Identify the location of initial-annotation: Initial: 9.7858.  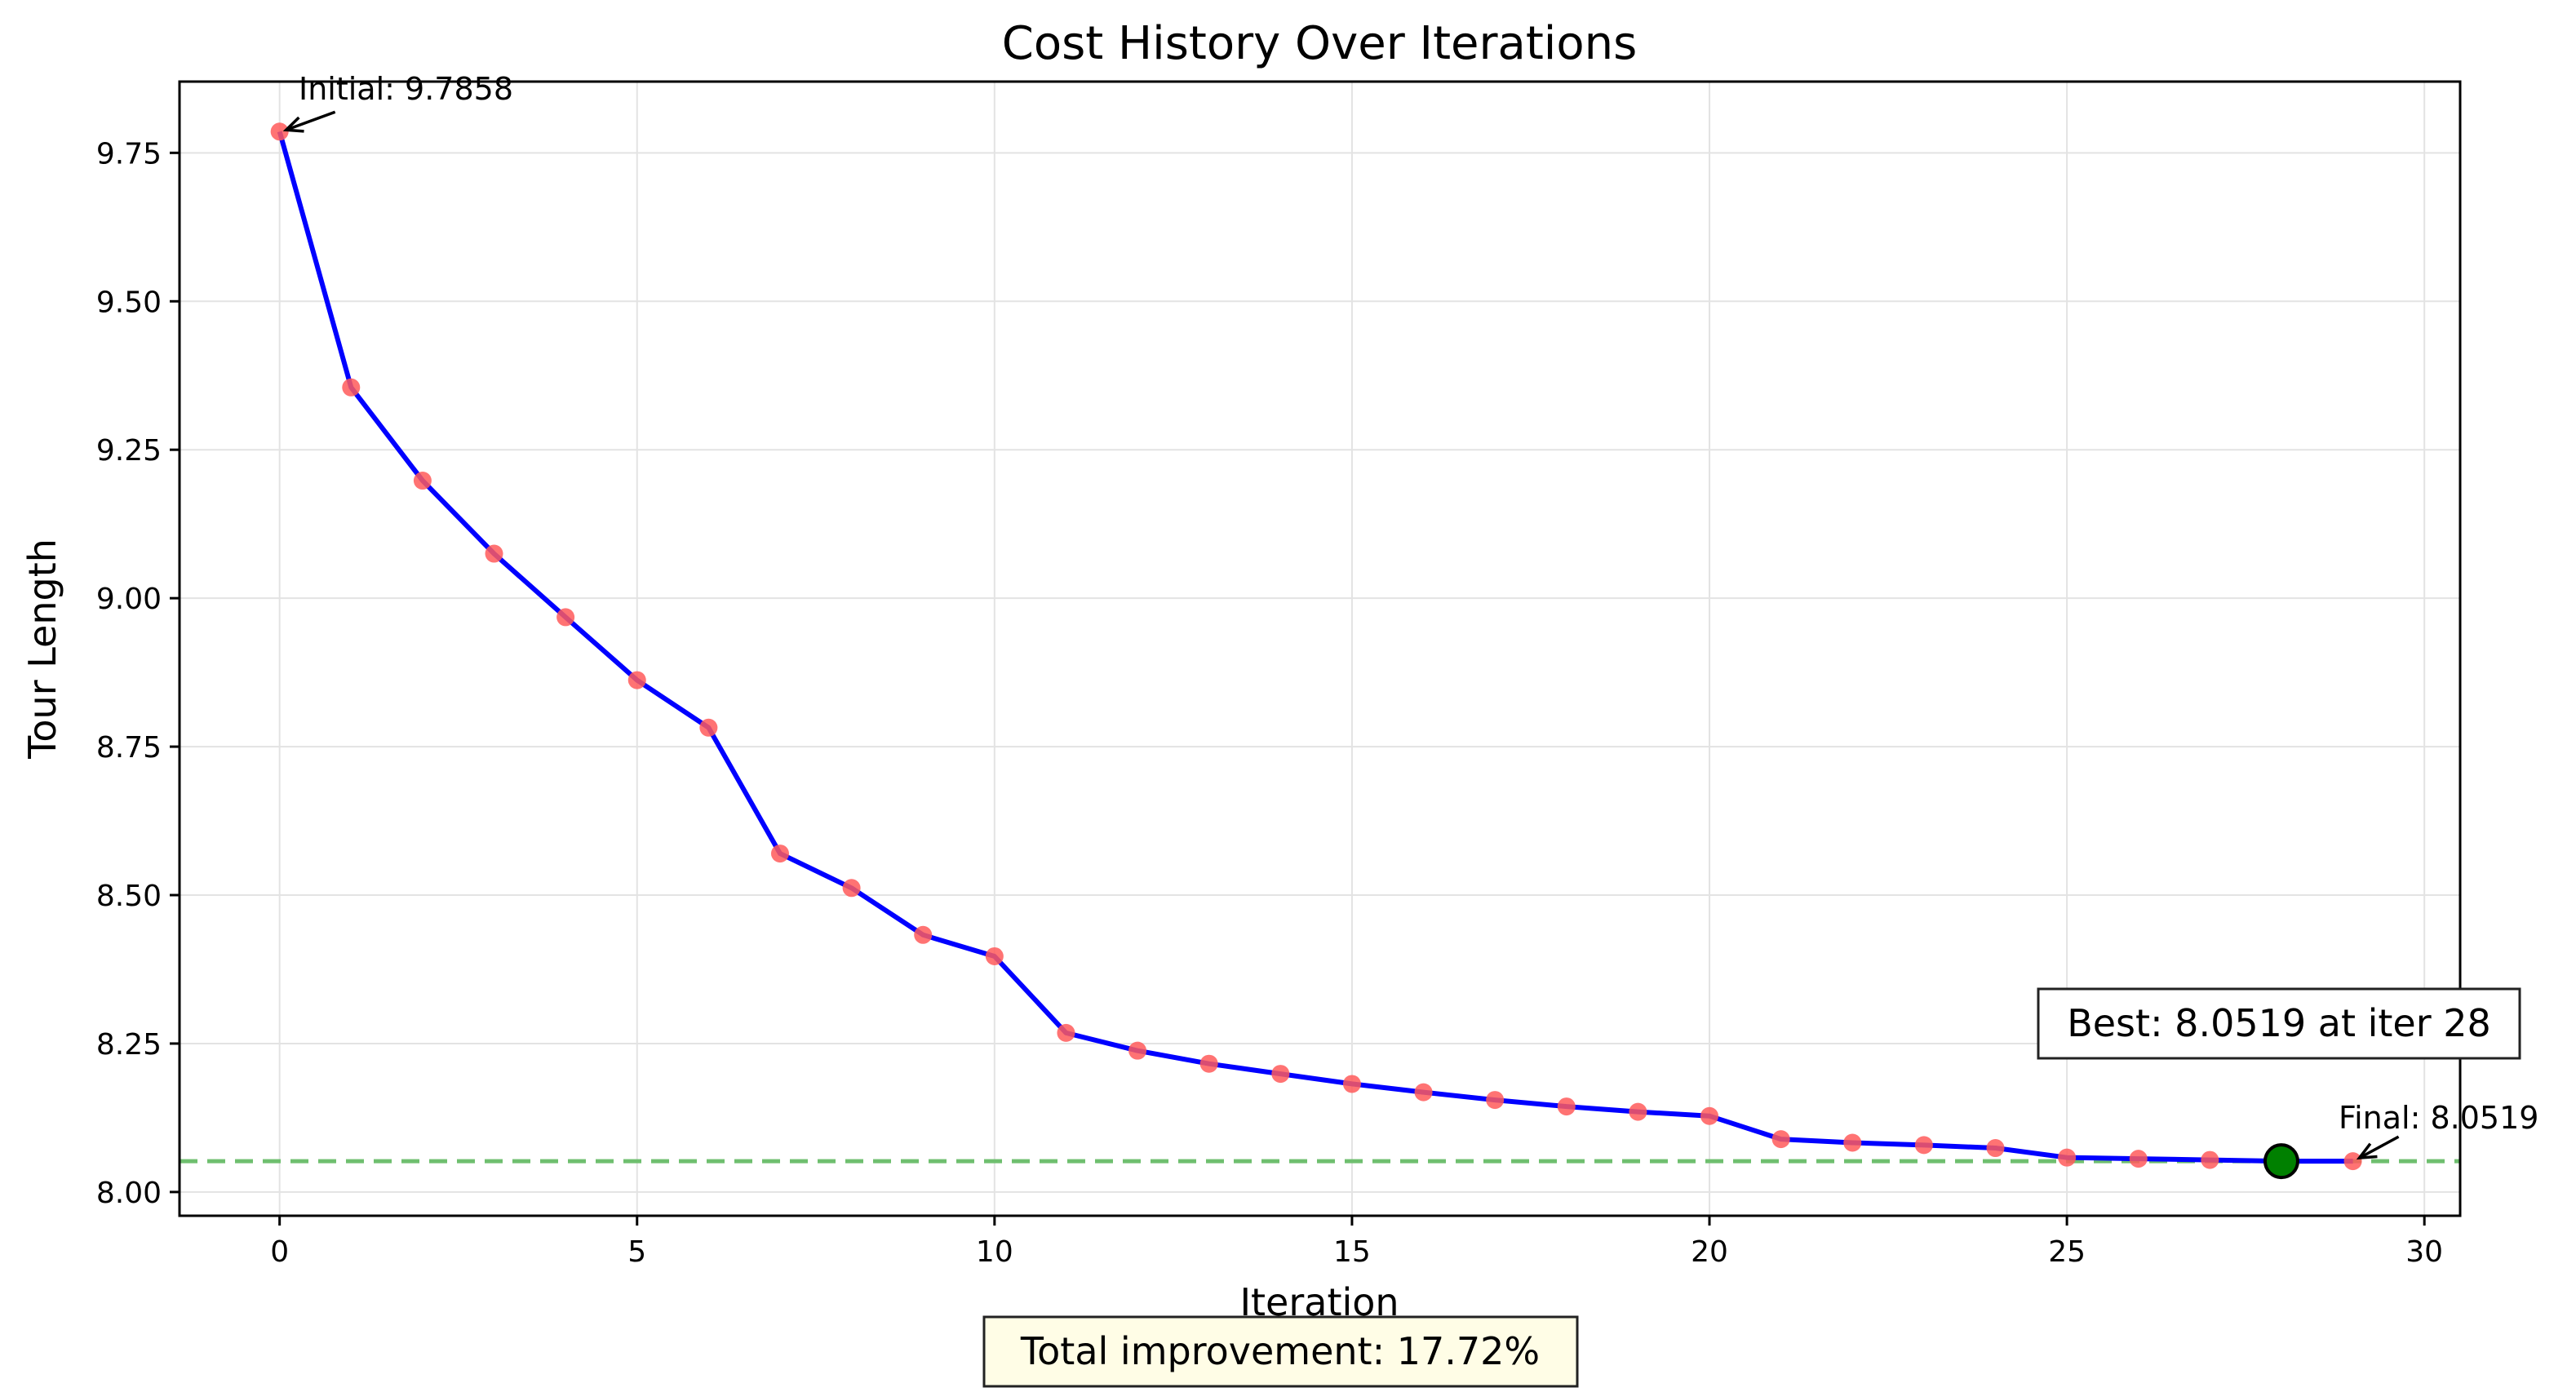
(406, 89).